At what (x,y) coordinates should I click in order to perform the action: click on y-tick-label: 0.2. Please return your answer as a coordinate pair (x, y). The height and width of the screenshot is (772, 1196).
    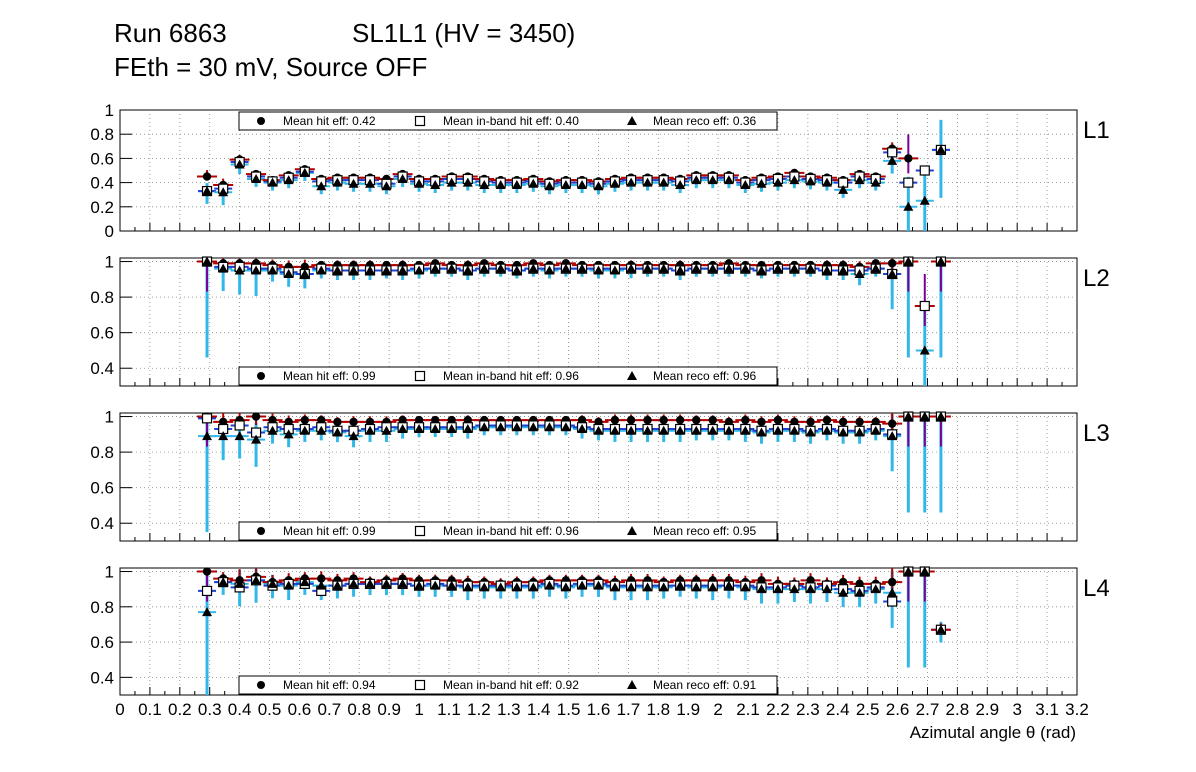
    Looking at the image, I should click on (102, 207).